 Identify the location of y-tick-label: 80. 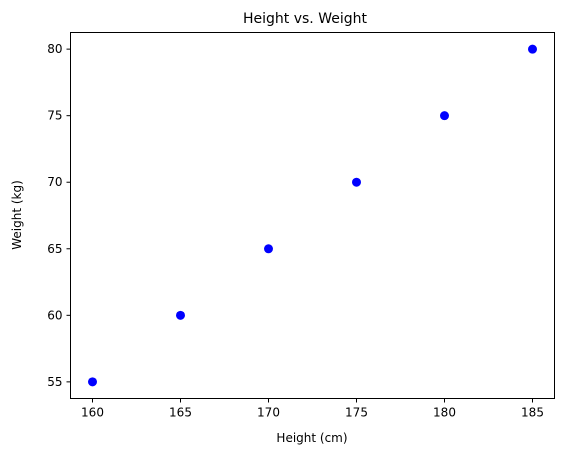
(54, 49).